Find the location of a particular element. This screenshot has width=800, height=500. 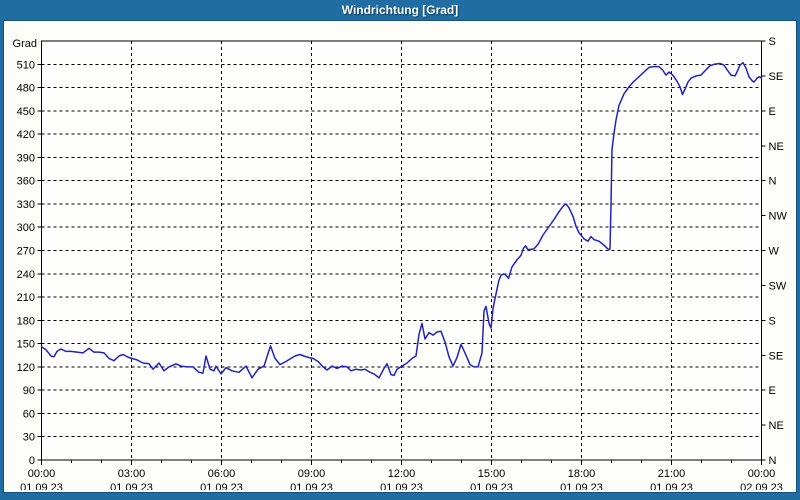

y-left-tick-label: 0 is located at coordinates (32, 461).